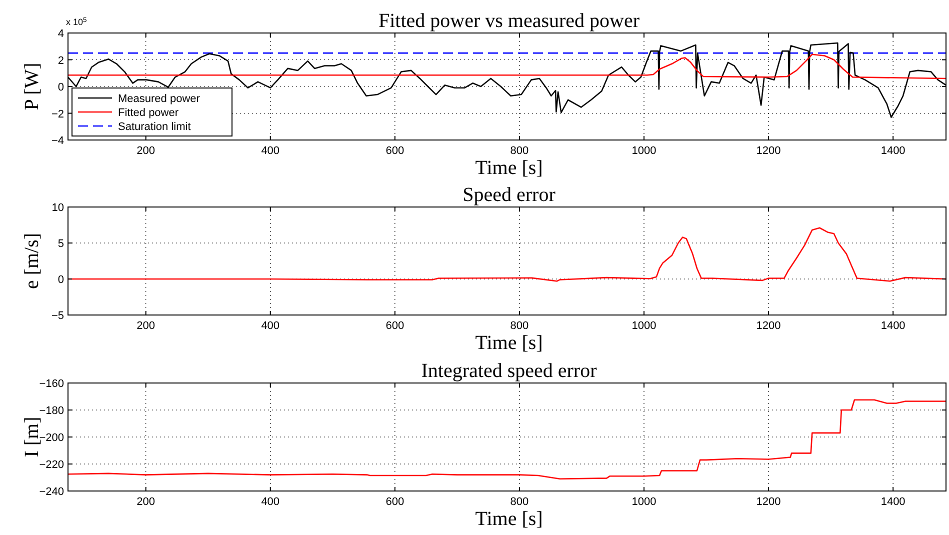  I want to click on chart-title: Integrated speed error, so click(509, 371).